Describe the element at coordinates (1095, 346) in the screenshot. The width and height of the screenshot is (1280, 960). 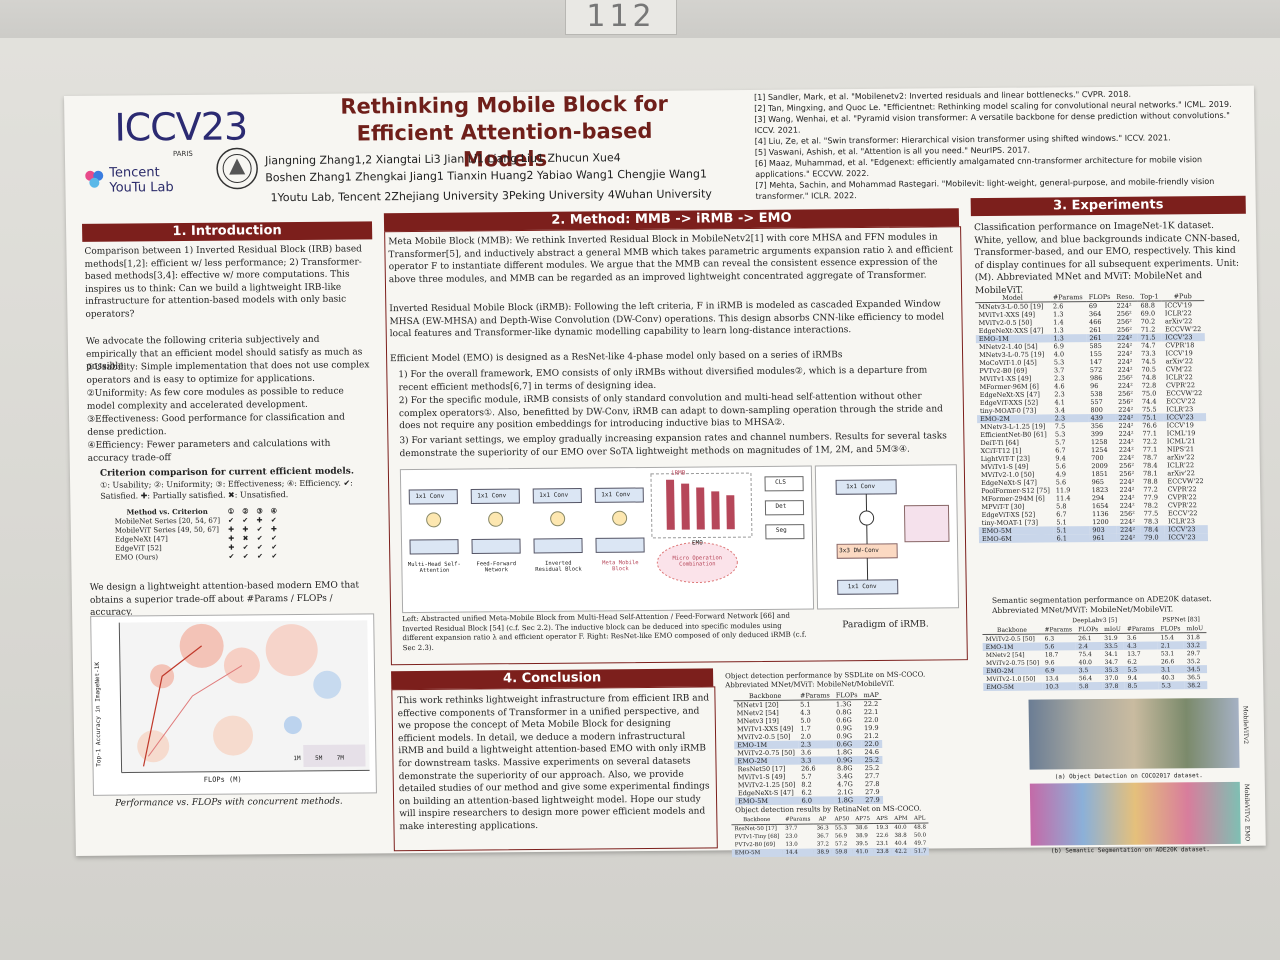
I see `table-cell: 585` at that location.